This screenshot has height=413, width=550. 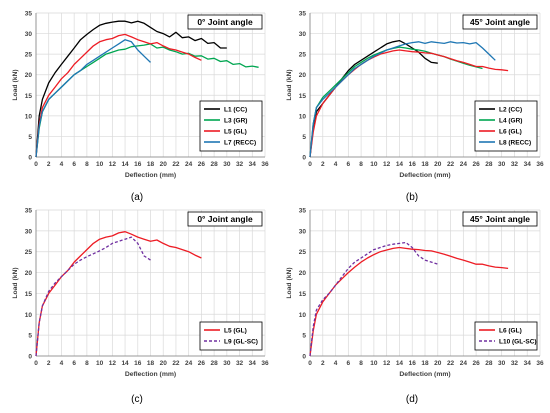 What do you see at coordinates (235, 110) in the screenshot?
I see `legend-entry: L1 (CC)` at bounding box center [235, 110].